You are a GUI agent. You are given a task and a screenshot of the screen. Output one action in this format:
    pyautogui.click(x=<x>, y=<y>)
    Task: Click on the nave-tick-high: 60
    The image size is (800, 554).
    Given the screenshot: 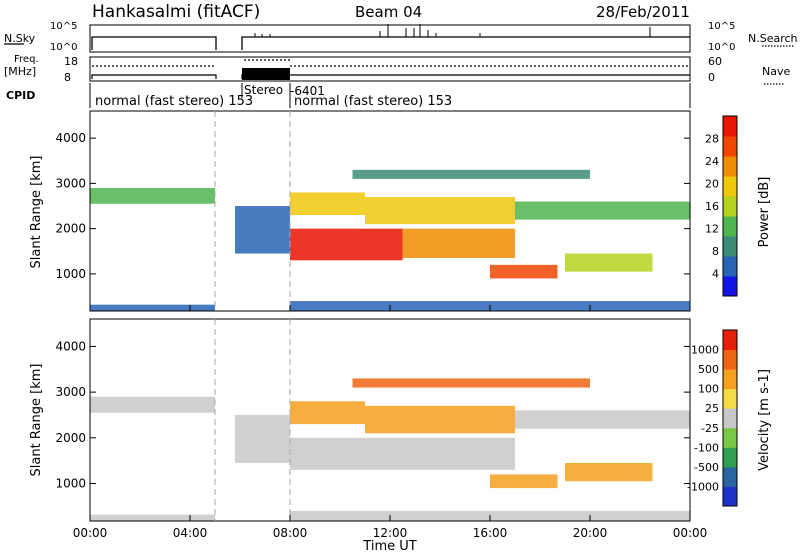 What is the action you would take?
    pyautogui.click(x=715, y=61)
    